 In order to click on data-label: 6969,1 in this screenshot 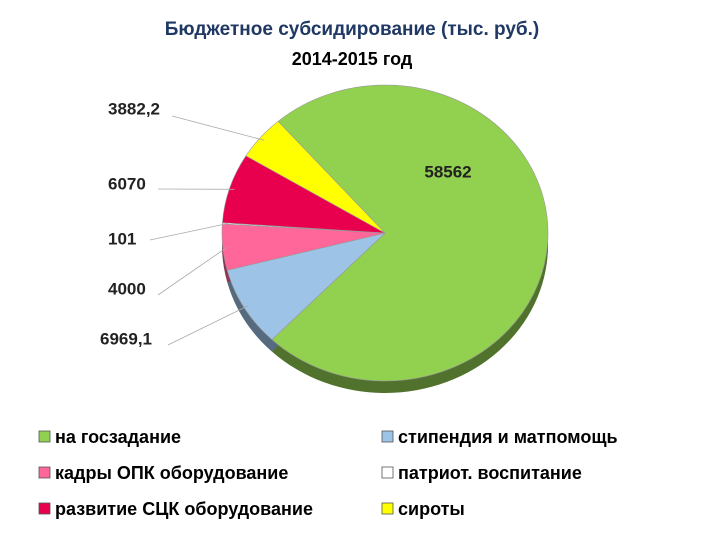, I will do `click(126, 338)`.